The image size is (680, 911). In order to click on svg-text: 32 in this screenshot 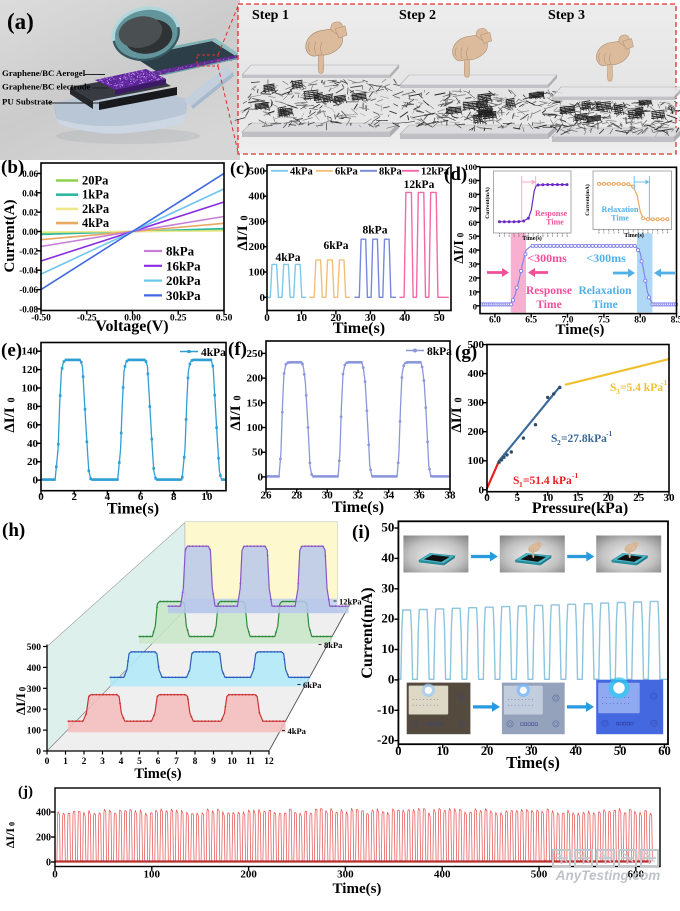, I will do `click(359, 496)`.